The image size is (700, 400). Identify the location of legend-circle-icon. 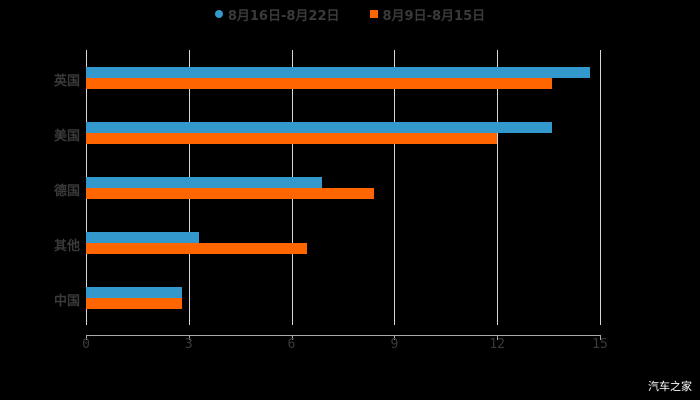
(218, 14).